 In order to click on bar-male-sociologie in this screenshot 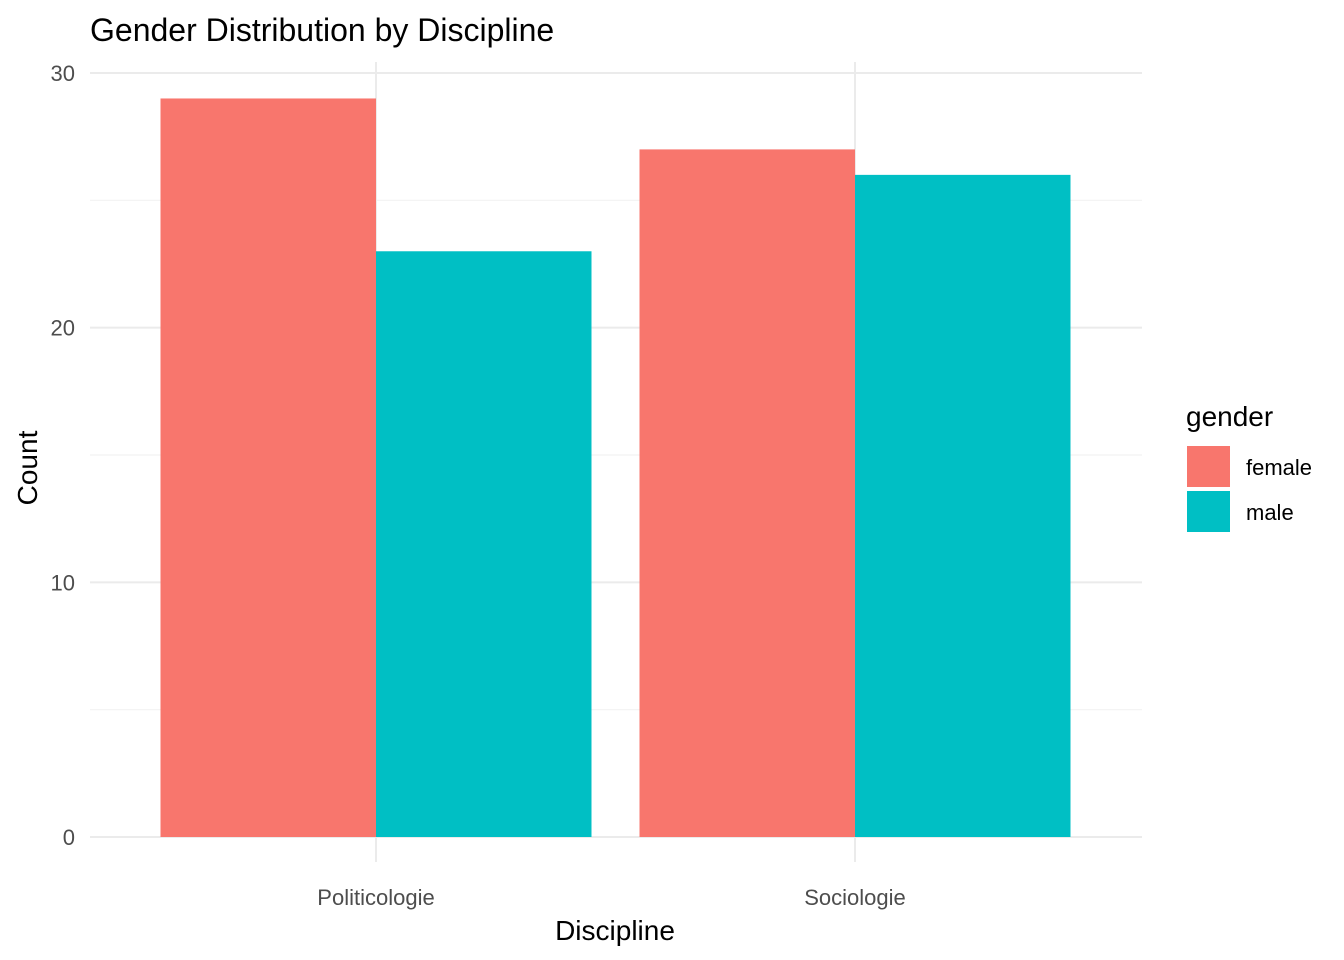, I will do `click(963, 505)`.